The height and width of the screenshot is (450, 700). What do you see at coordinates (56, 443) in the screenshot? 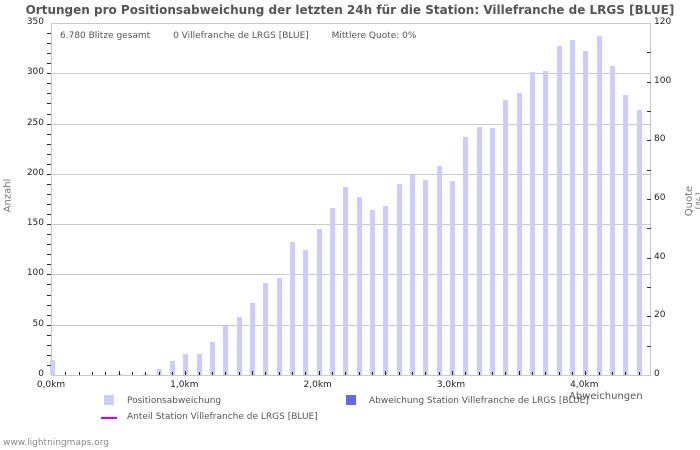
I see `site-credit: www.lightningmaps.org` at bounding box center [56, 443].